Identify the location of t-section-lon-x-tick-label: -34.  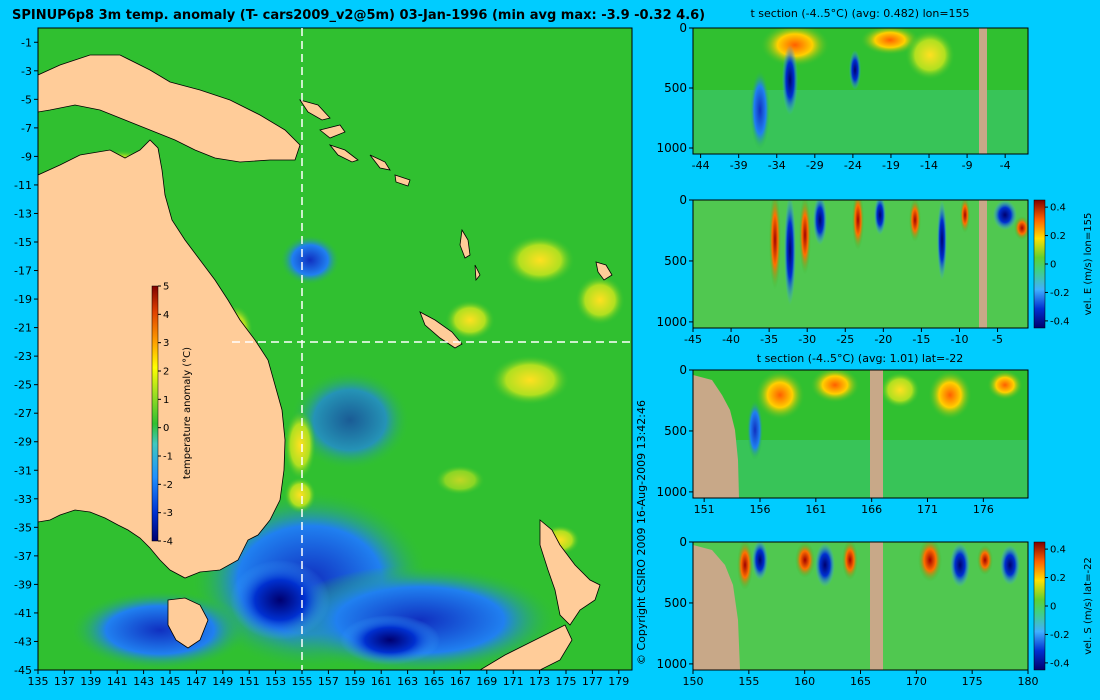
(777, 165).